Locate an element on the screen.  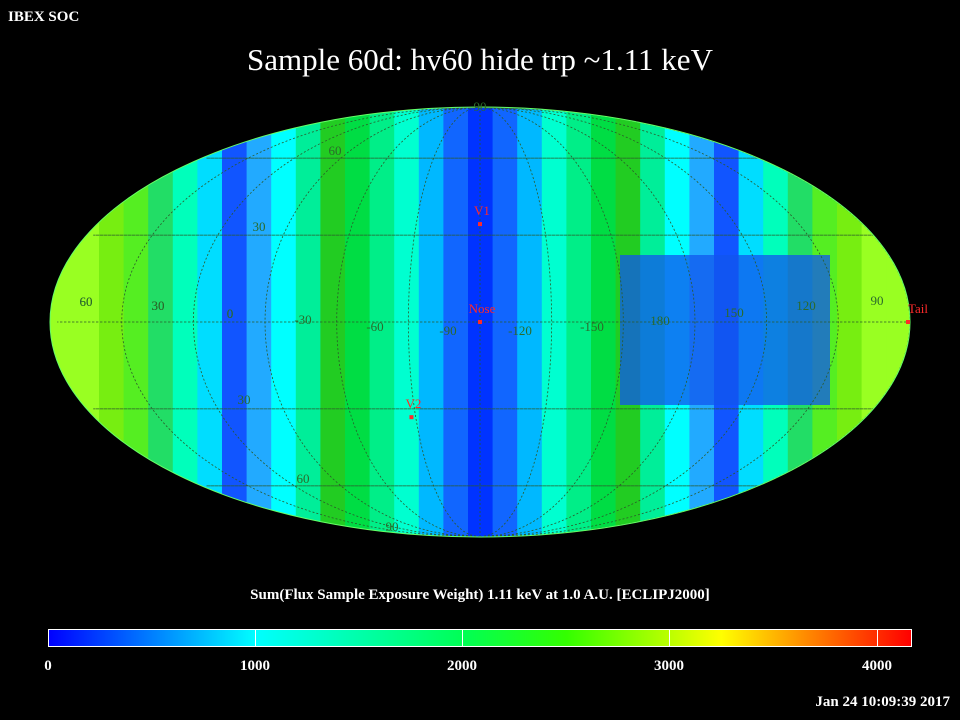
lon-label: -120 is located at coordinates (520, 330).